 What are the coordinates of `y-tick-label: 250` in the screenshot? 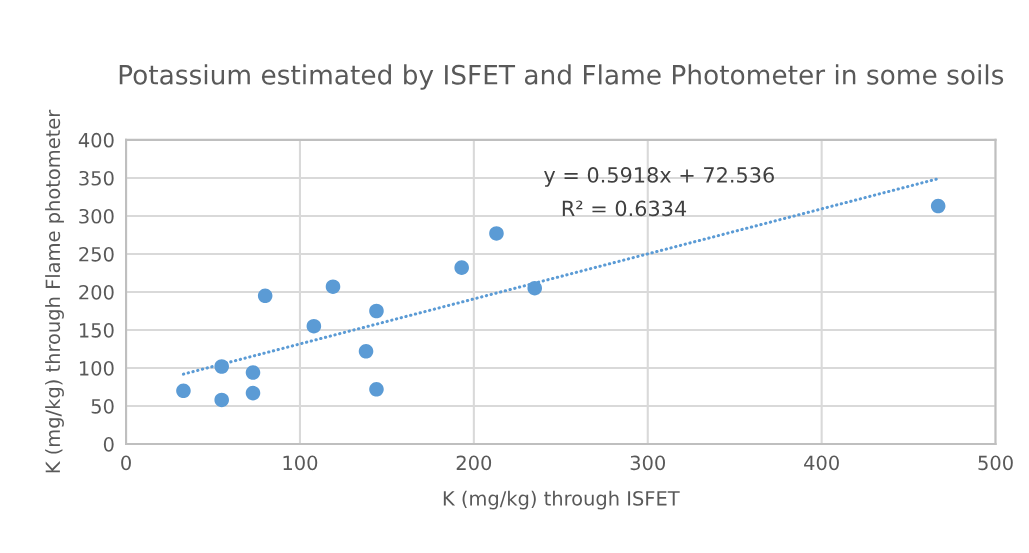 It's located at (96, 254).